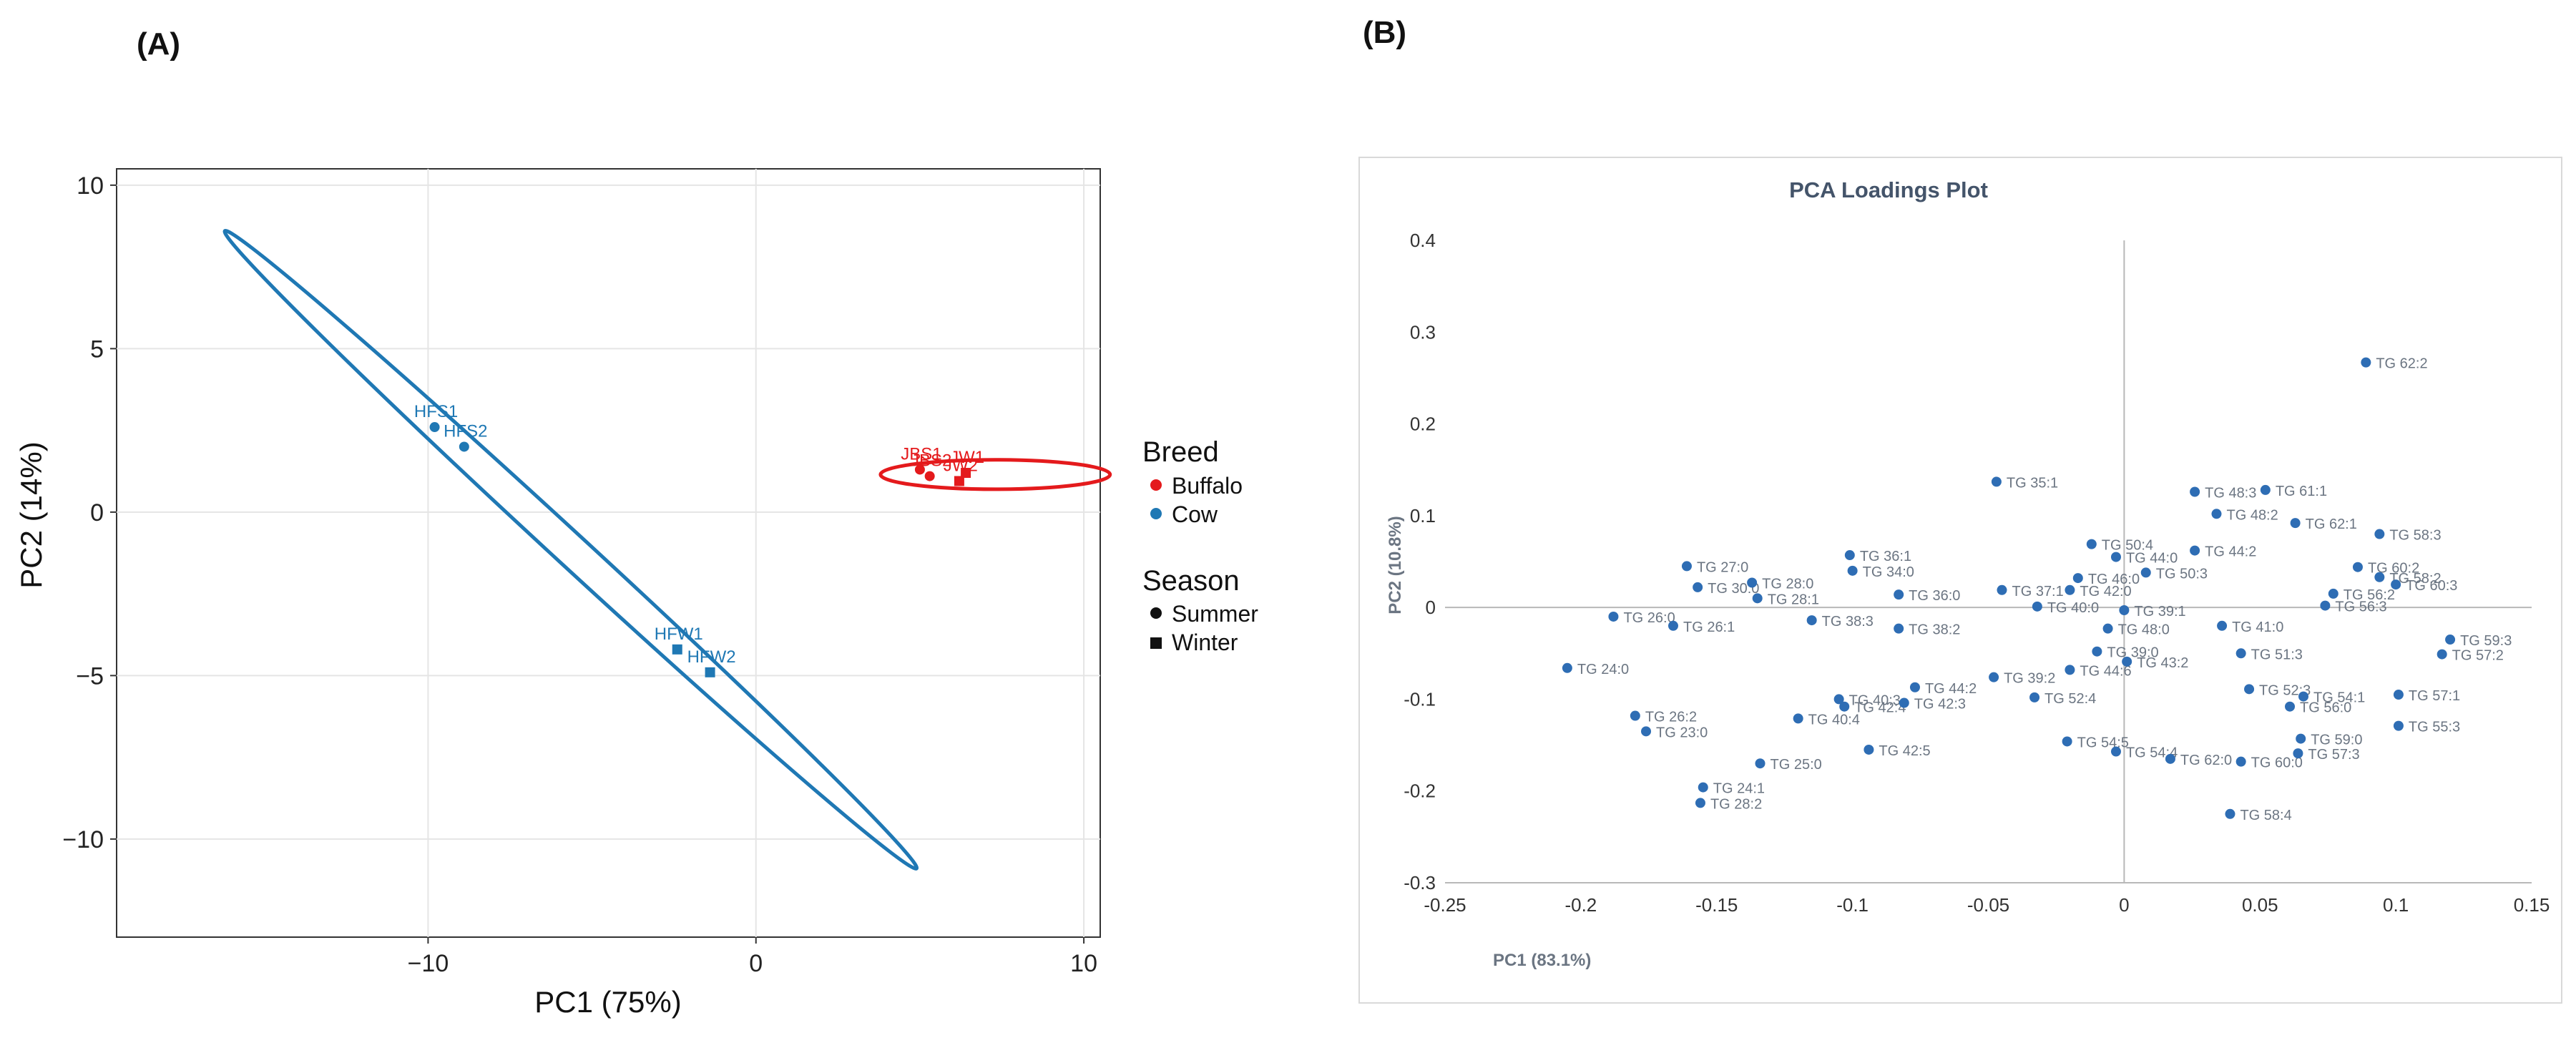 This screenshot has height=1043, width=2576. Describe the element at coordinates (1788, 584) in the screenshot. I see `loading-label-tg-28-0: TG 28:0` at that location.